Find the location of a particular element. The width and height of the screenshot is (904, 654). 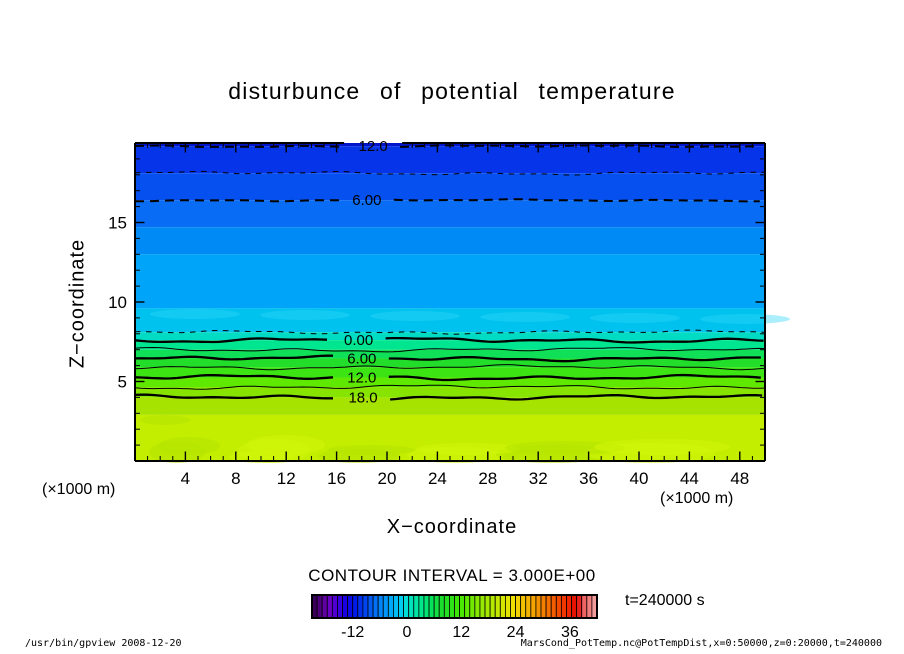

x-tick-label: 20 is located at coordinates (387, 478).